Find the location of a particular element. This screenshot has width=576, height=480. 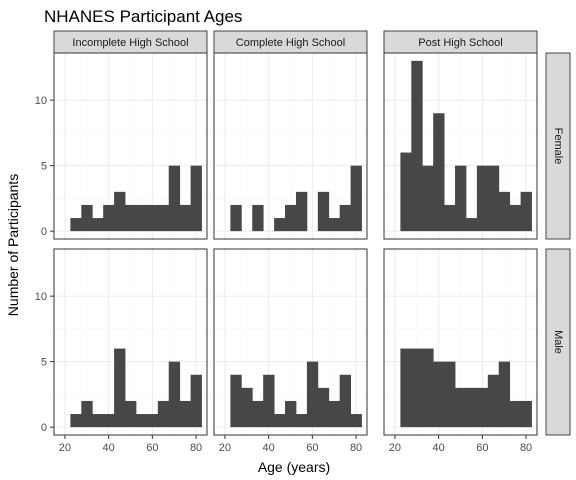

facet-panel-male-2: 20 40 60 80 is located at coordinates (460, 351).